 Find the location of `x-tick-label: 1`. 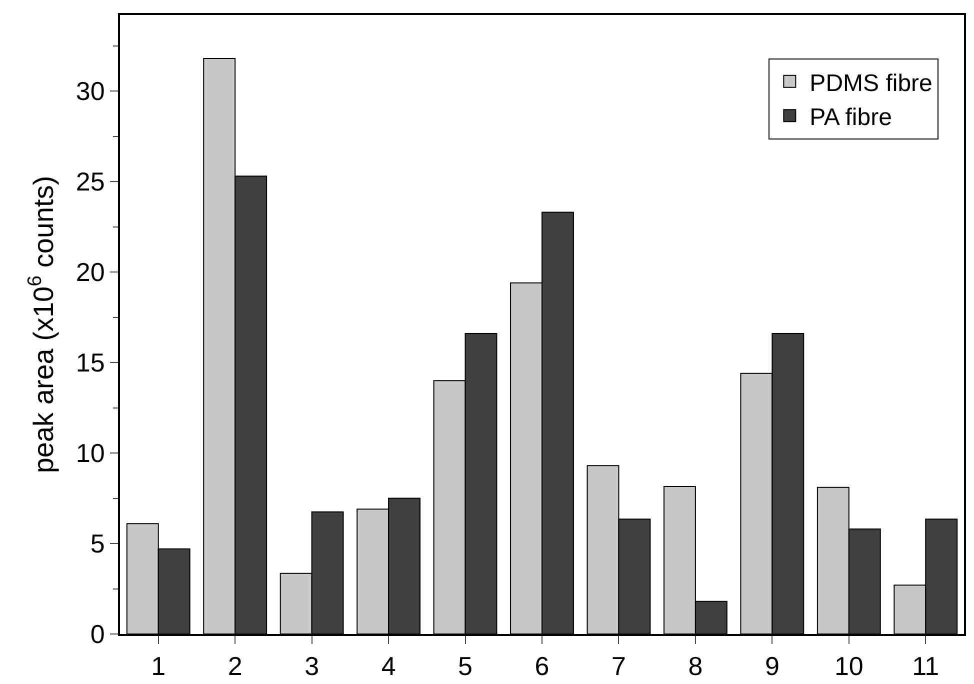

x-tick-label: 1 is located at coordinates (158, 666).